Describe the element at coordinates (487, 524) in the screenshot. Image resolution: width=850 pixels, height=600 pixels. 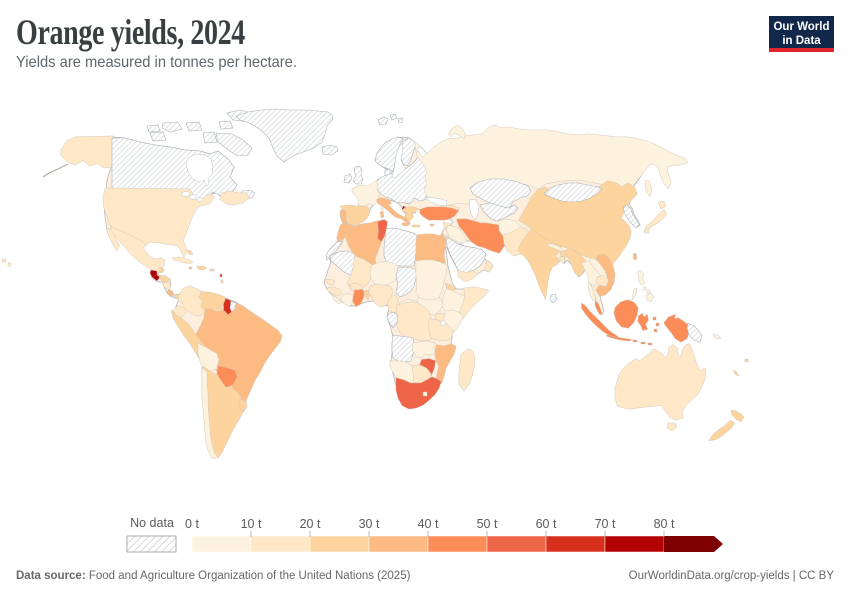
I see `svg-text: 50 t` at that location.